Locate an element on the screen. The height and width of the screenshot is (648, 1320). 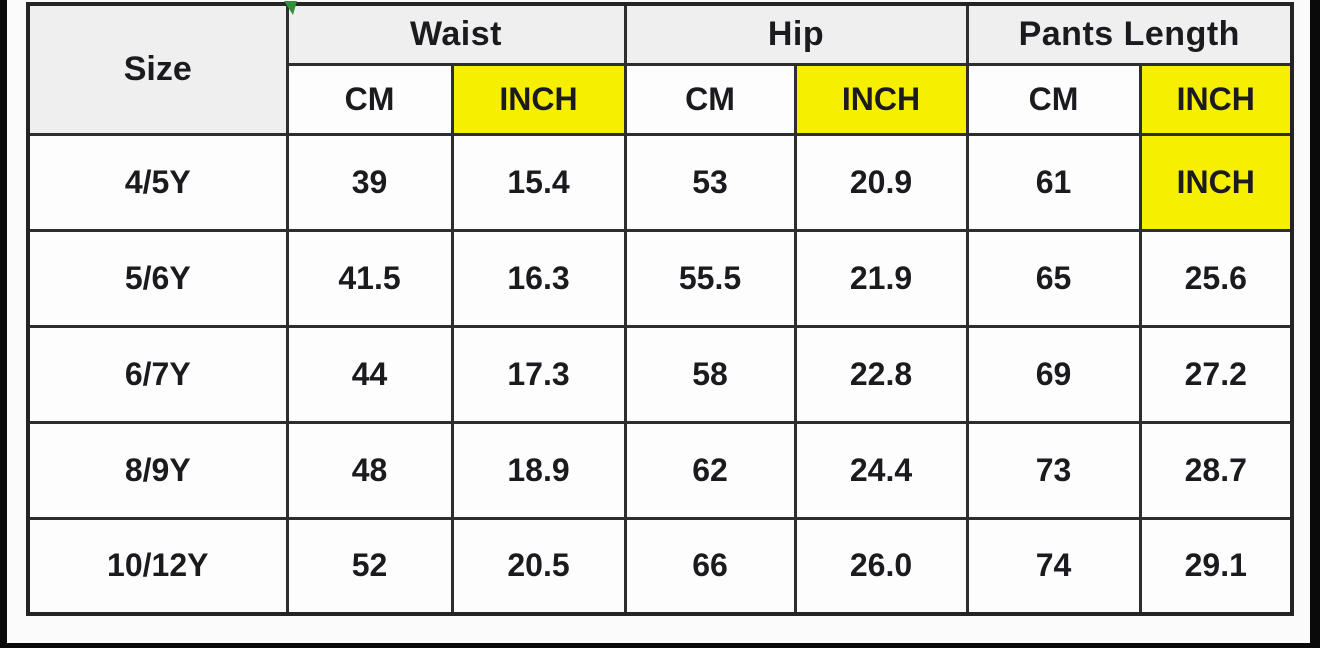
waist-inch-cell: 18.9 is located at coordinates (538, 470).